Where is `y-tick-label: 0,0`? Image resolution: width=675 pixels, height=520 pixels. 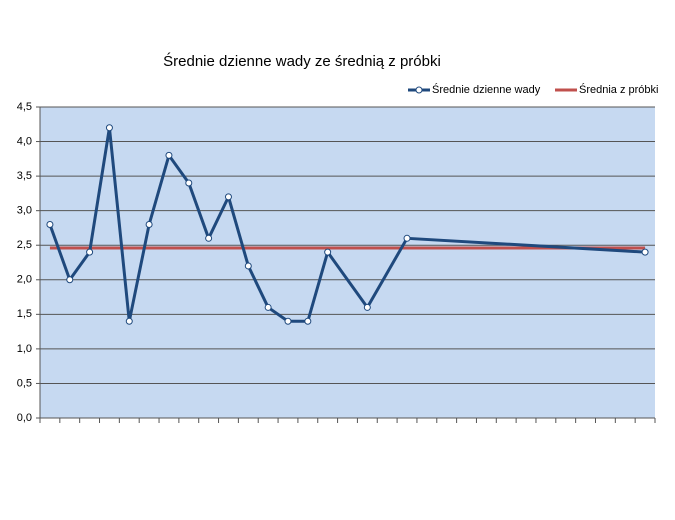 y-tick-label: 0,0 is located at coordinates (24, 418).